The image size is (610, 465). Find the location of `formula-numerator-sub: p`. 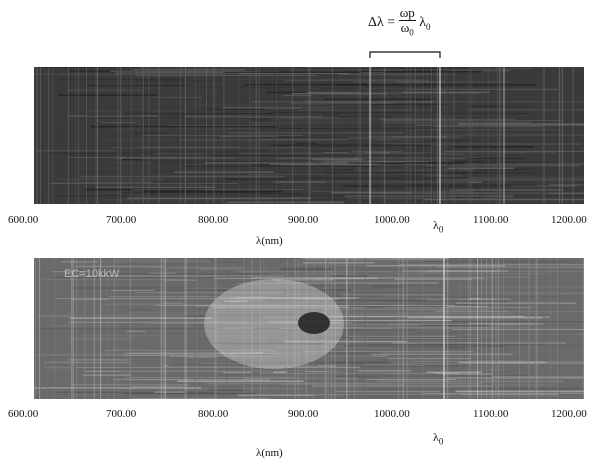

formula-numerator-sub: p is located at coordinates (411, 12).